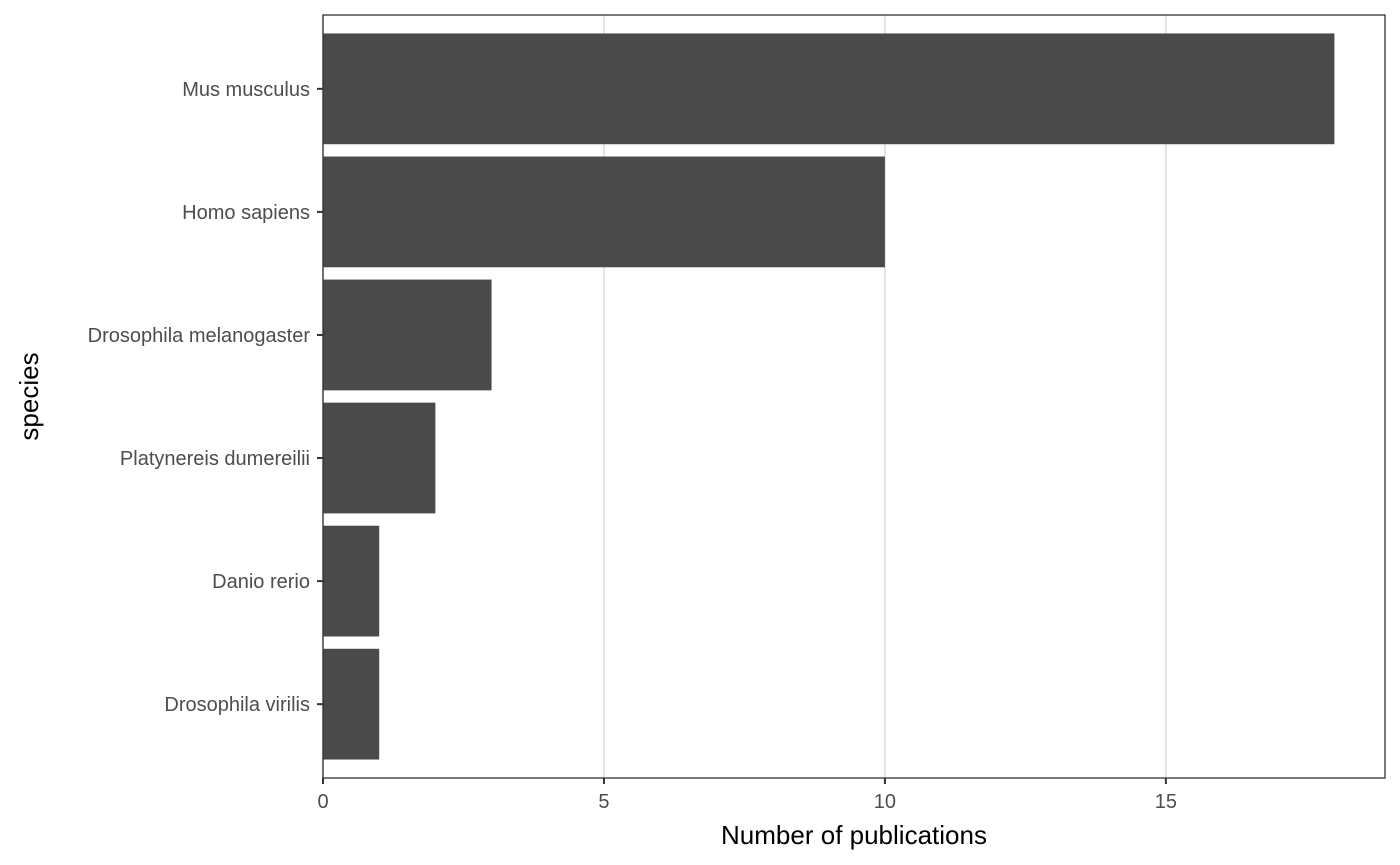  What do you see at coordinates (1166, 802) in the screenshot?
I see `x-tick-label-3: 15` at bounding box center [1166, 802].